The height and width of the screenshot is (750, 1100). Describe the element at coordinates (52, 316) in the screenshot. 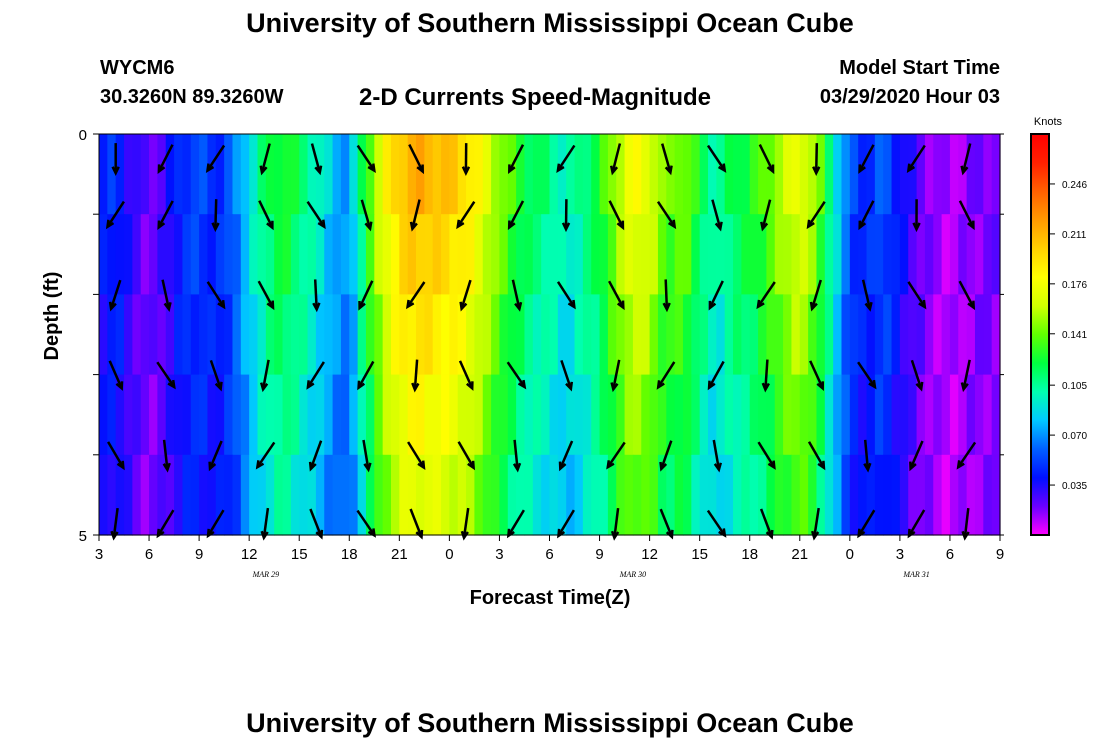

I see `y-axis-label: Depth (ft)` at that location.